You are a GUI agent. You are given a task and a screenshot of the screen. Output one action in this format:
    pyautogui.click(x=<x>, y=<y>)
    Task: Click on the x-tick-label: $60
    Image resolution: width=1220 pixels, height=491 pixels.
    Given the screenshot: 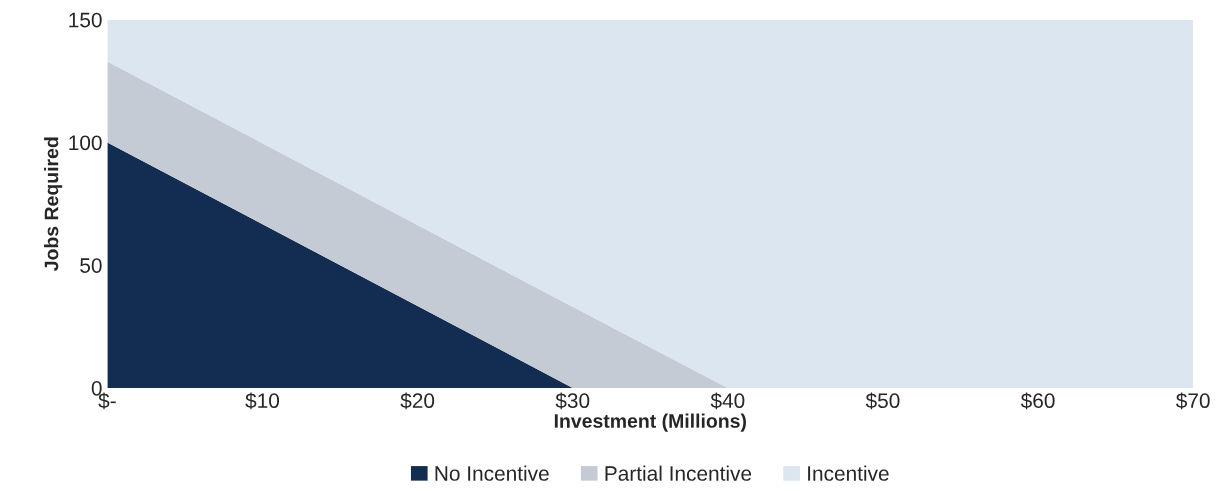 What is the action you would take?
    pyautogui.click(x=1037, y=401)
    